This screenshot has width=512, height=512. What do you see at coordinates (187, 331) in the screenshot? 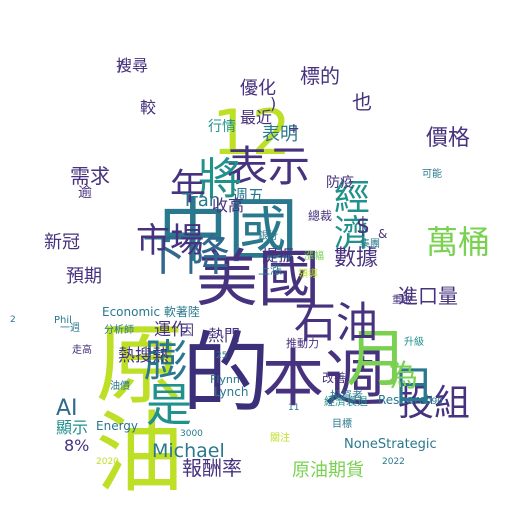
I see `word-yin: 因` at bounding box center [187, 331].